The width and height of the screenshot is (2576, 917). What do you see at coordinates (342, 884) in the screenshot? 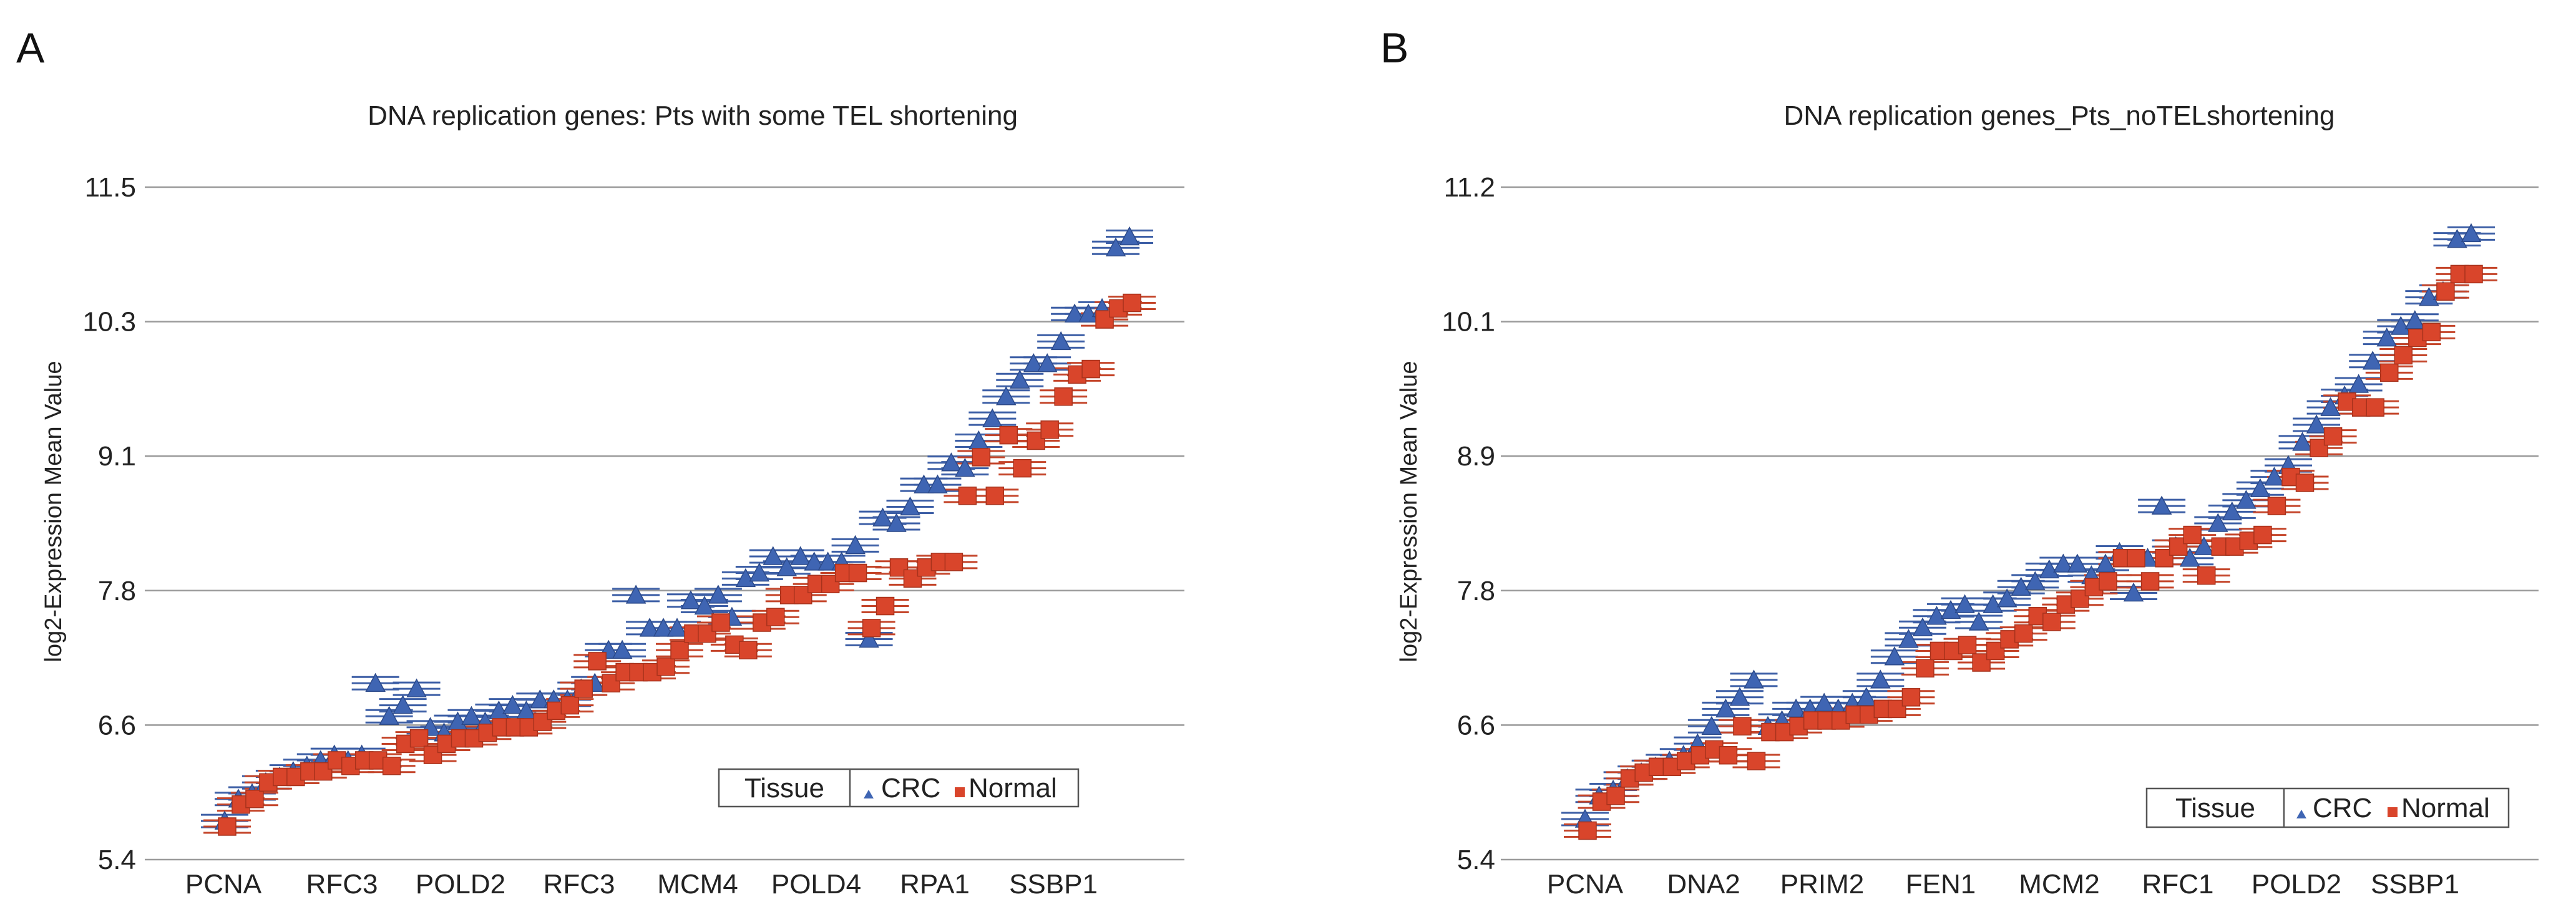
I see `panel-a-x-tick-label: RFC3` at bounding box center [342, 884].